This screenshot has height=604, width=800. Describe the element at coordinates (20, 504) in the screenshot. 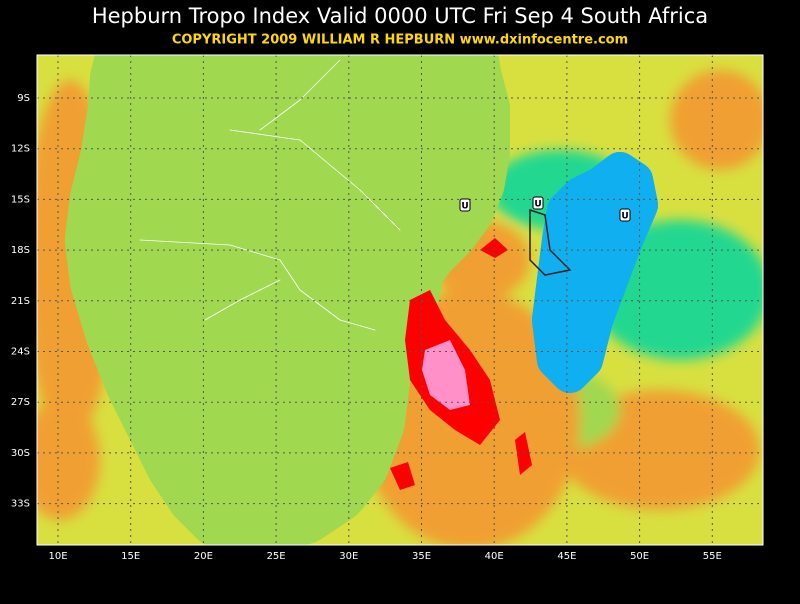

I see `lat-label: 33S` at that location.